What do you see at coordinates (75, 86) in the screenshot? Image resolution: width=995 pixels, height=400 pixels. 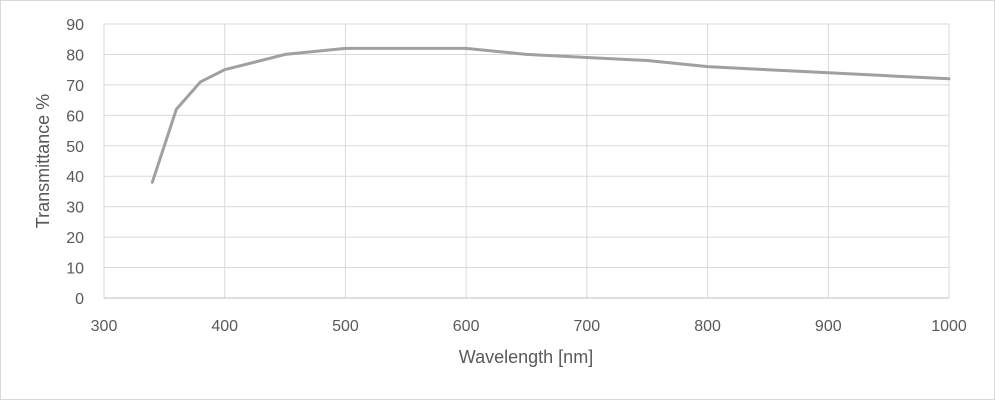 I see `y-tick-label: 70` at bounding box center [75, 86].